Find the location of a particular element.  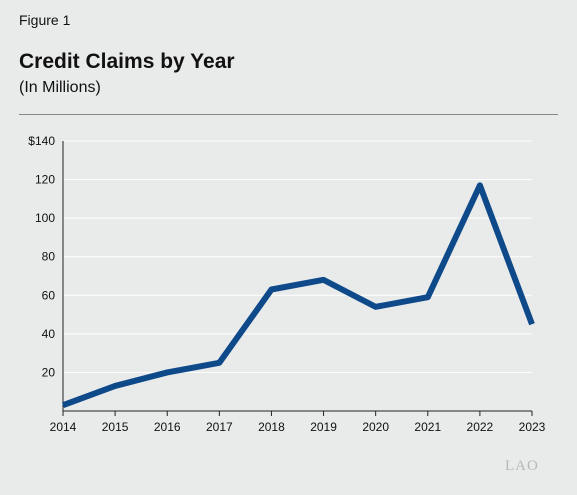

y-tick-label: 80 is located at coordinates (49, 257).